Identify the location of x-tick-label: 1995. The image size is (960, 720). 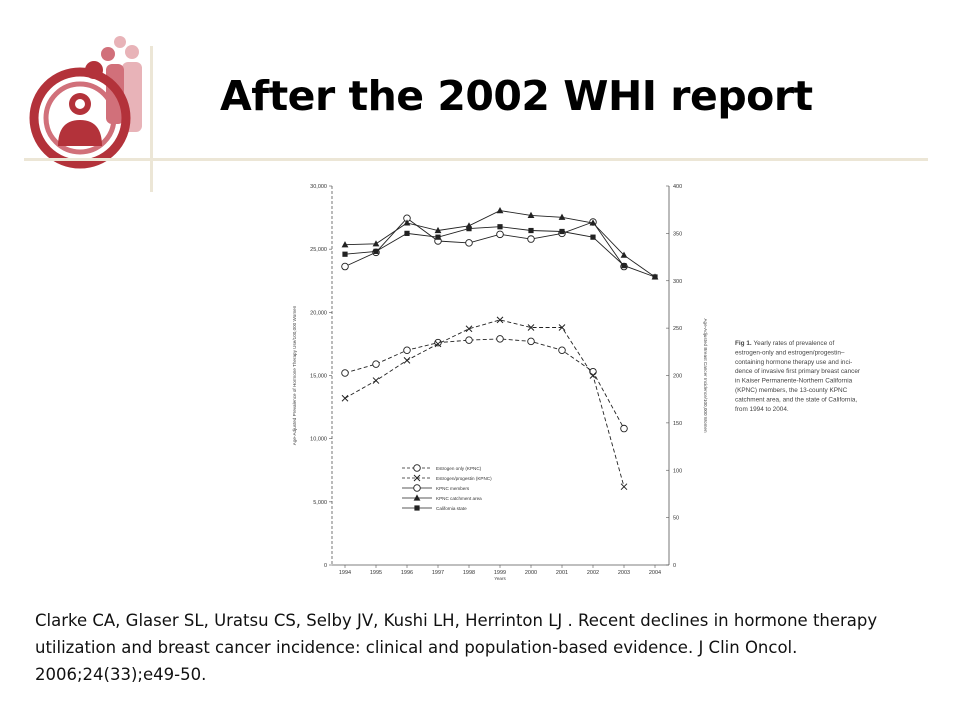
(376, 573).